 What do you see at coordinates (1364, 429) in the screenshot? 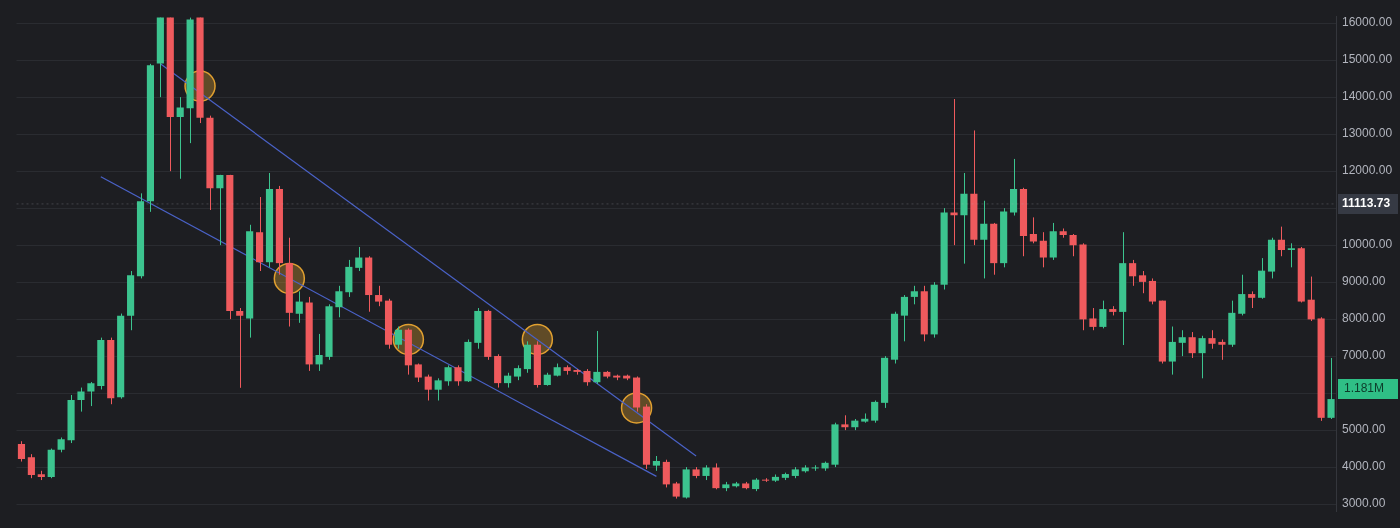
I see `y-tick-label: 5000.00` at bounding box center [1364, 429].